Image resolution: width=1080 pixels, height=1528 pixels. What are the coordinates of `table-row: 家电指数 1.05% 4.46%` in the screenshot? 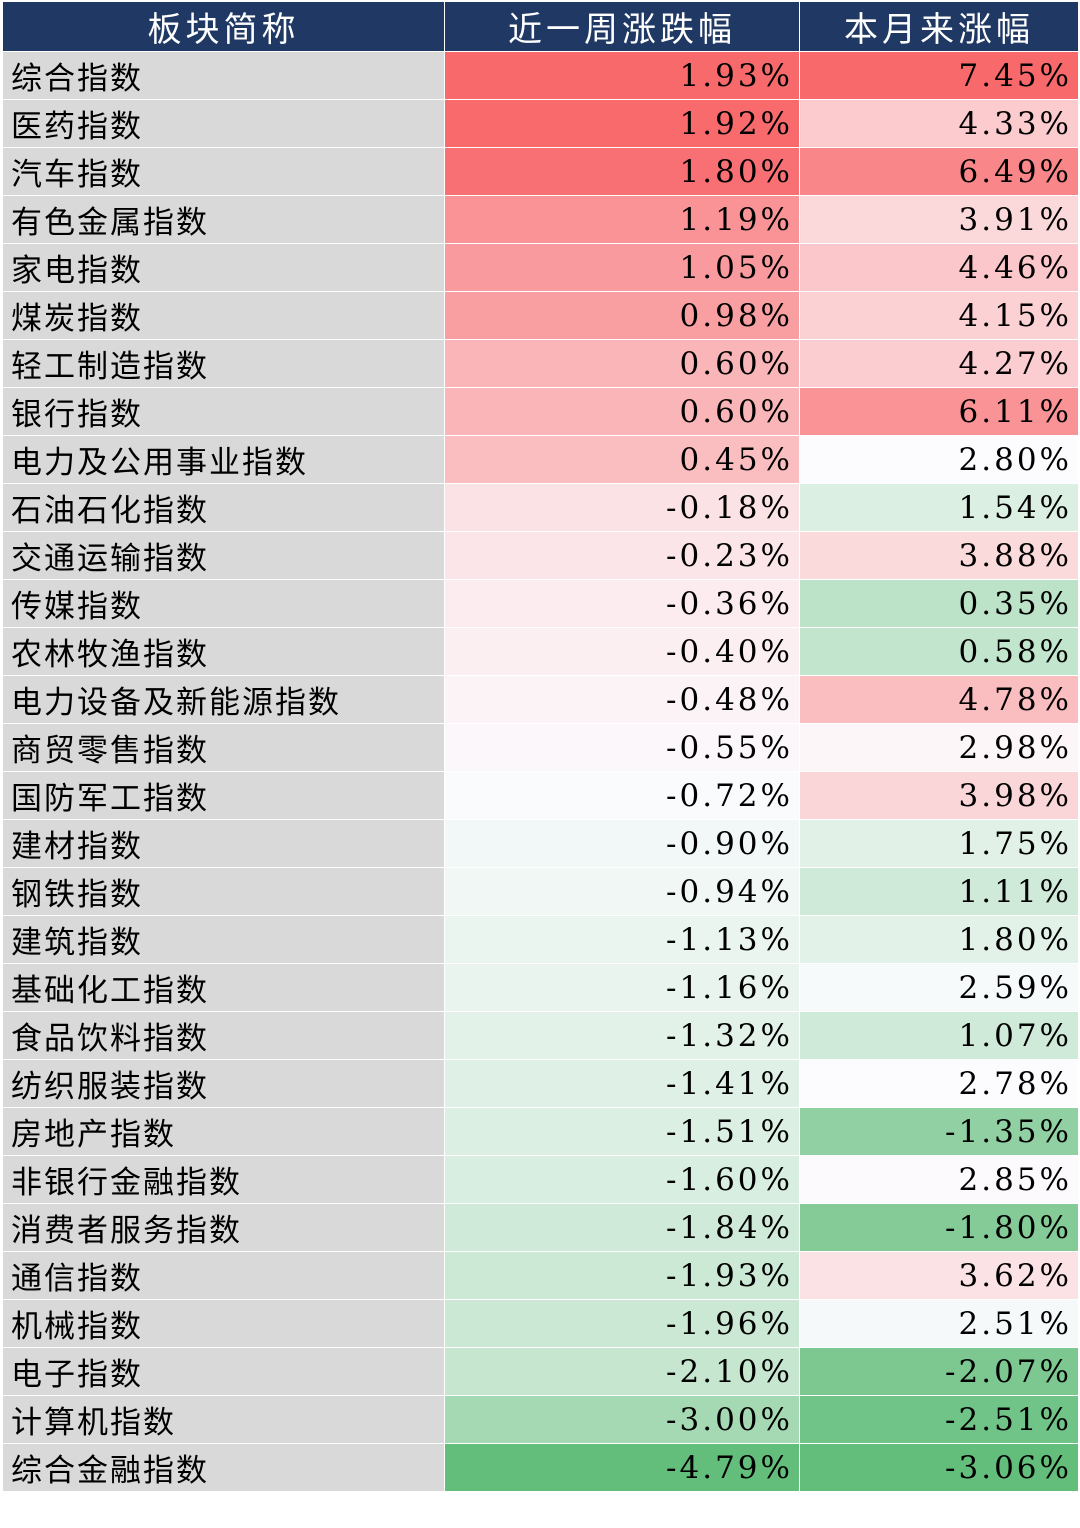 It's located at (540, 267).